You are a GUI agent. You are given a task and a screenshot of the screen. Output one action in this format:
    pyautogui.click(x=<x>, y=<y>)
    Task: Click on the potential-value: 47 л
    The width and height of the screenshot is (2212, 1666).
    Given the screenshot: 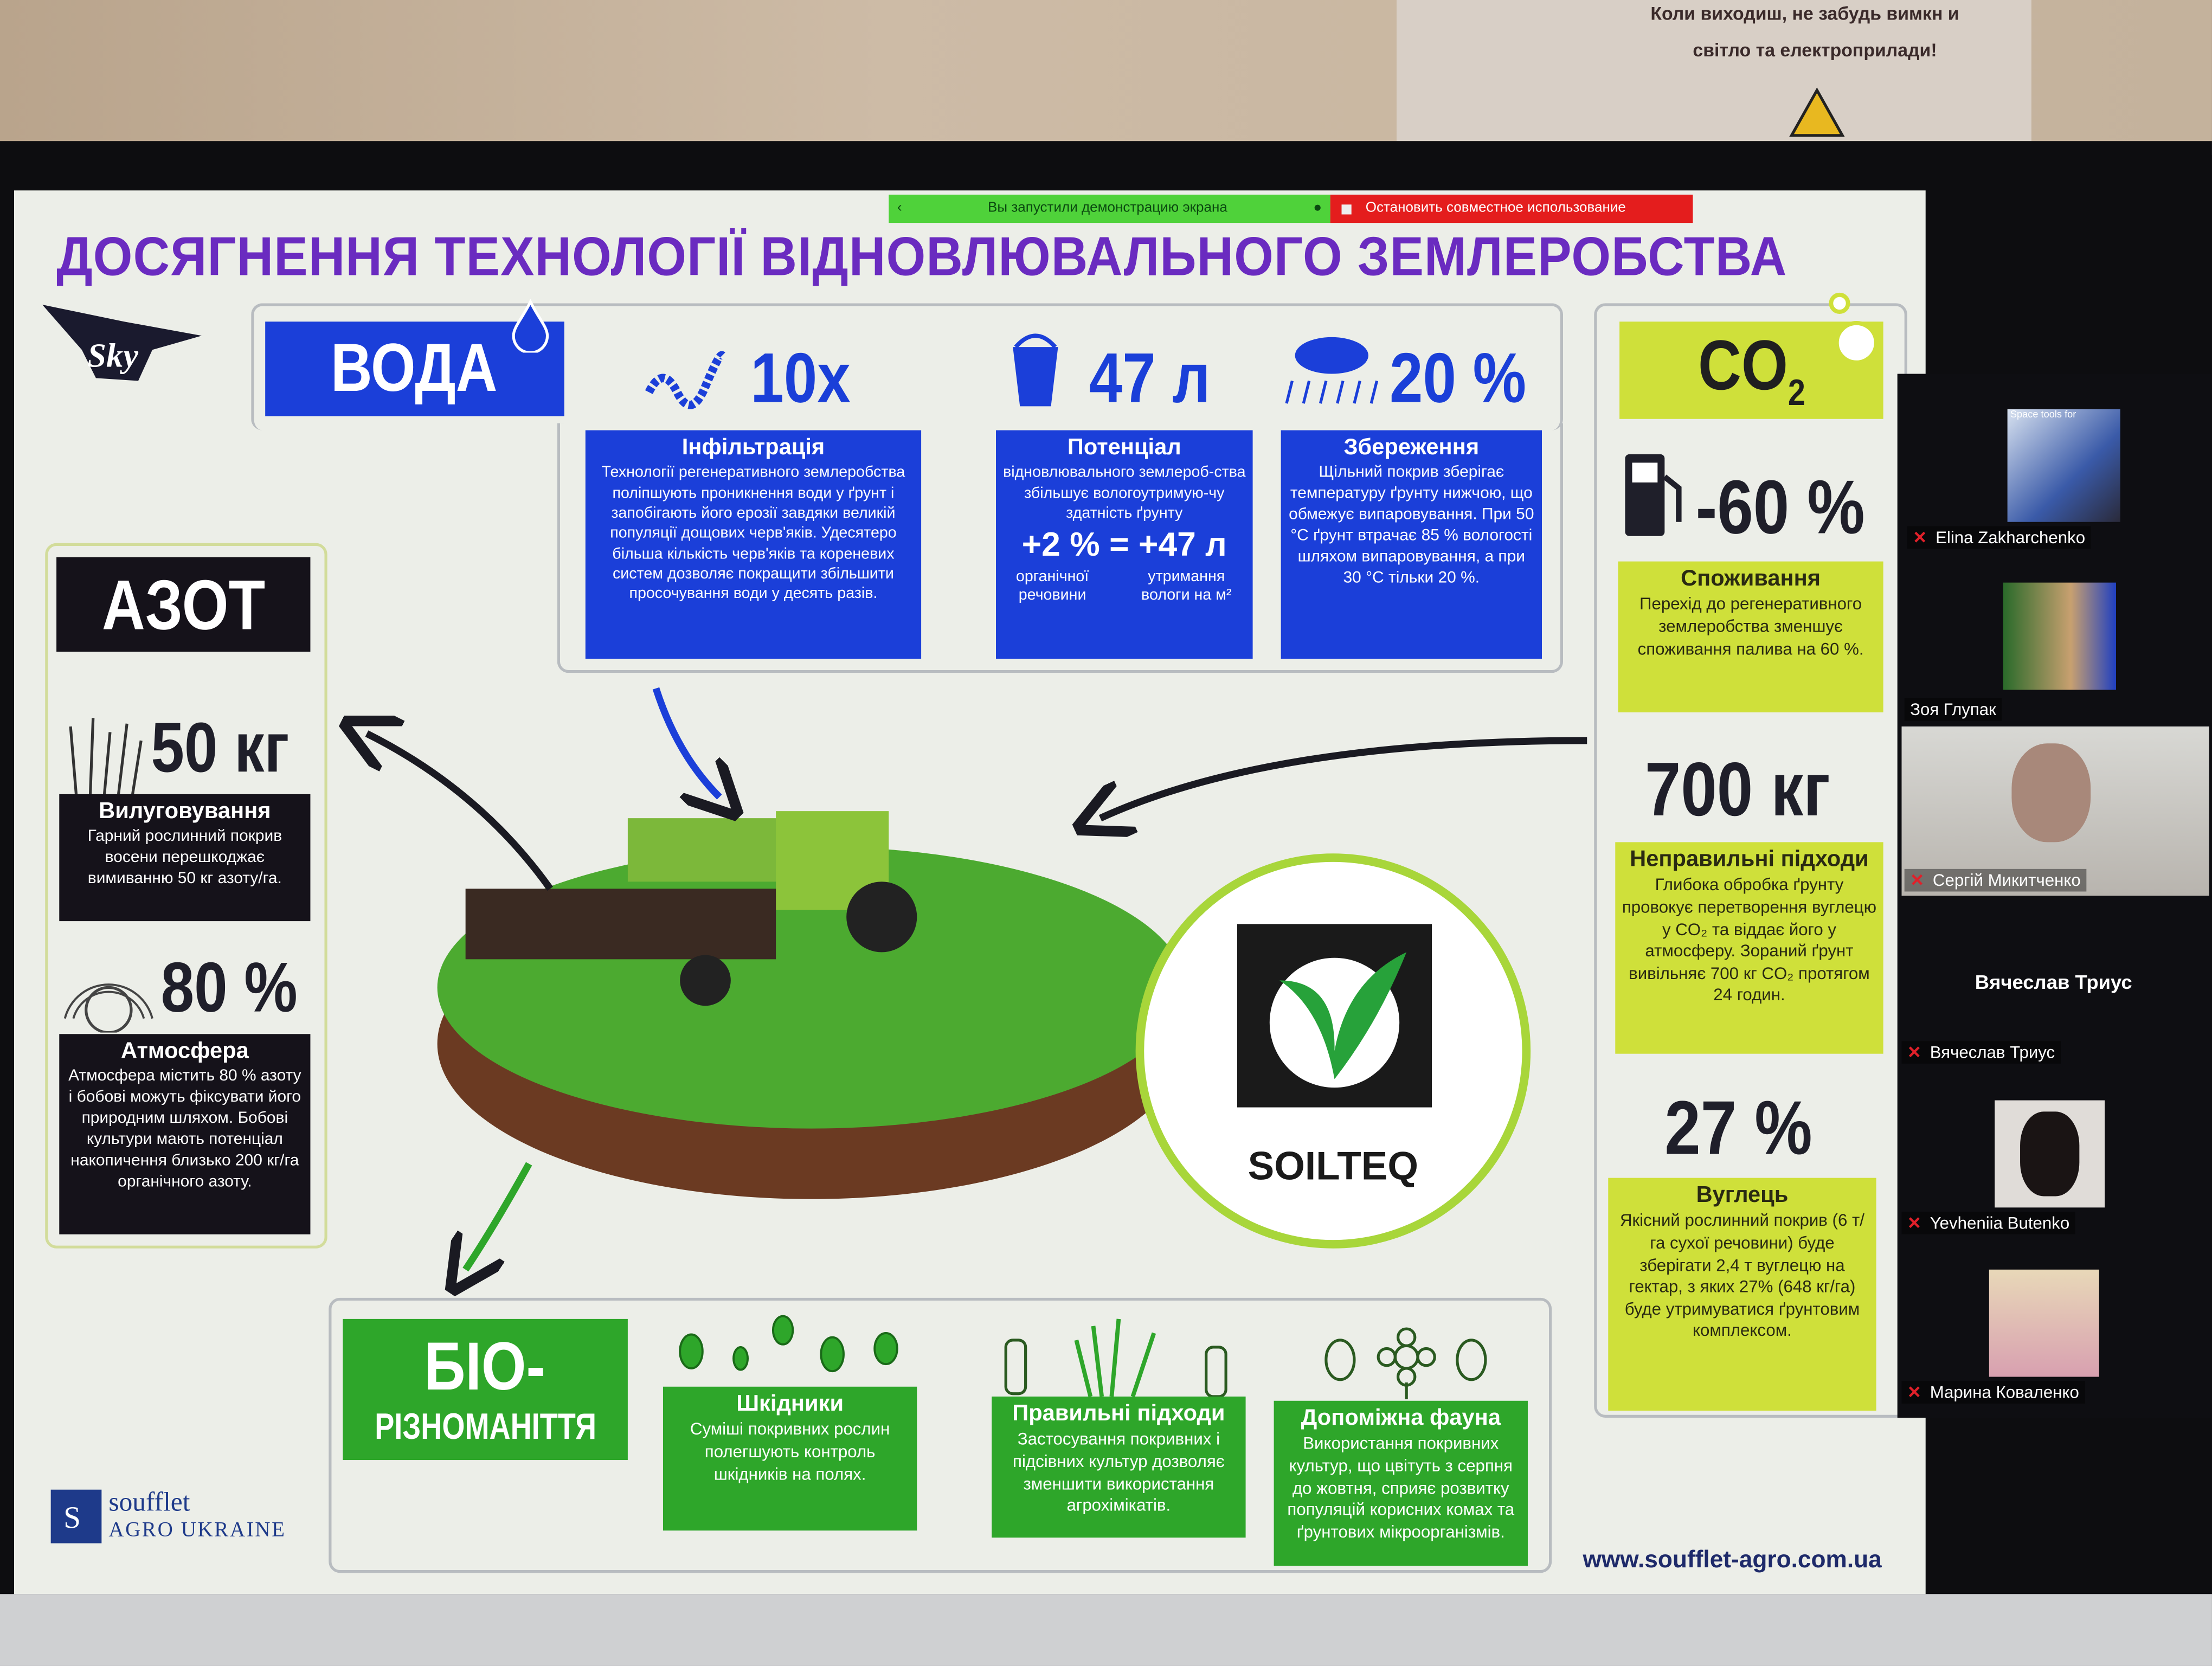 What is the action you would take?
    pyautogui.click(x=1150, y=378)
    